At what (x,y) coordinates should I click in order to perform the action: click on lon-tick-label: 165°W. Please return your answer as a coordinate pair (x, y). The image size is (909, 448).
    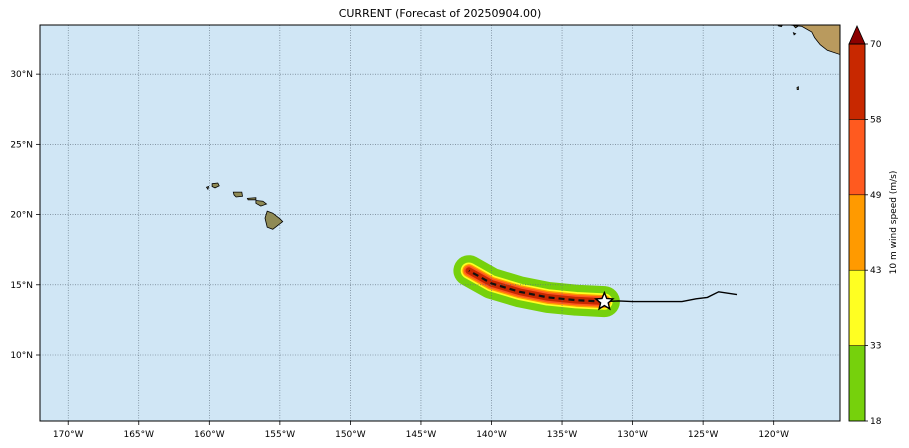
    Looking at the image, I should click on (138, 435).